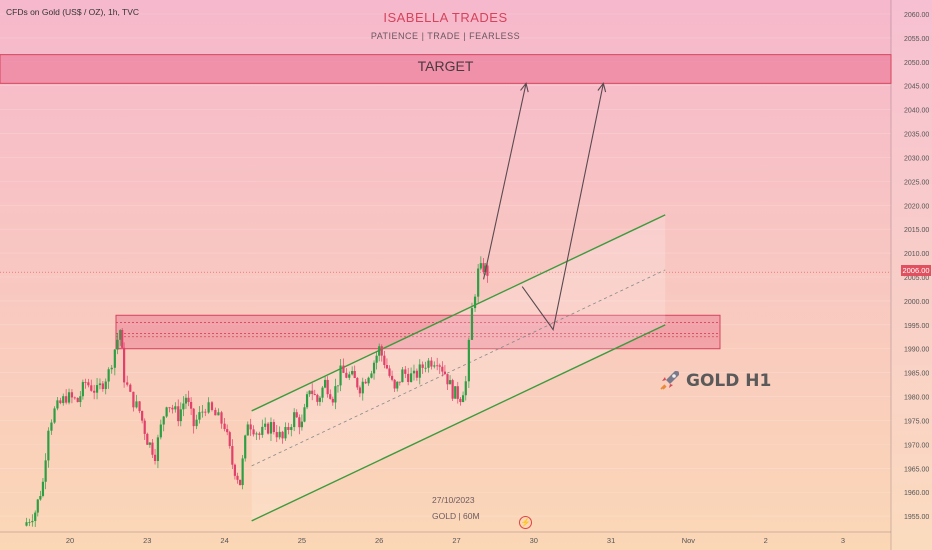  What do you see at coordinates (916, 63) in the screenshot?
I see `y-tick-label: 2050.00` at bounding box center [916, 63].